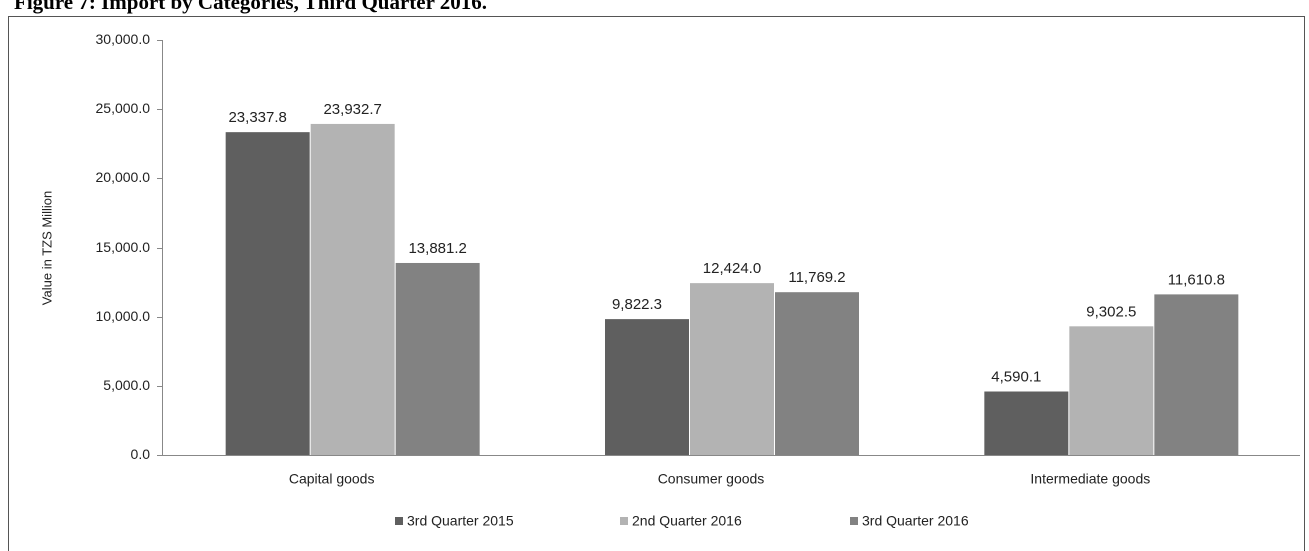 The image size is (1309, 551). Describe the element at coordinates (1090, 479) in the screenshot. I see `x-tick-label: Intermediate goods` at that location.